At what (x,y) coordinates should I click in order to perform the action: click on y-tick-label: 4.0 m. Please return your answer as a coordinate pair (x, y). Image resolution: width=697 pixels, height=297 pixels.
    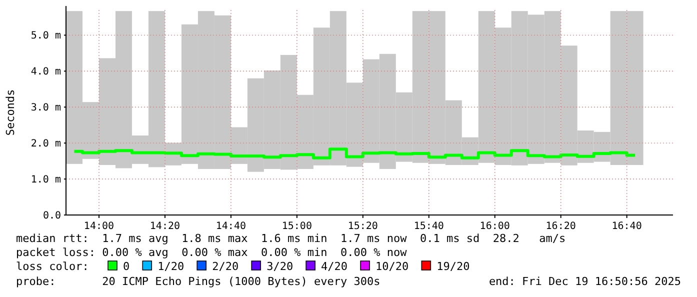
    Looking at the image, I should click on (45, 72).